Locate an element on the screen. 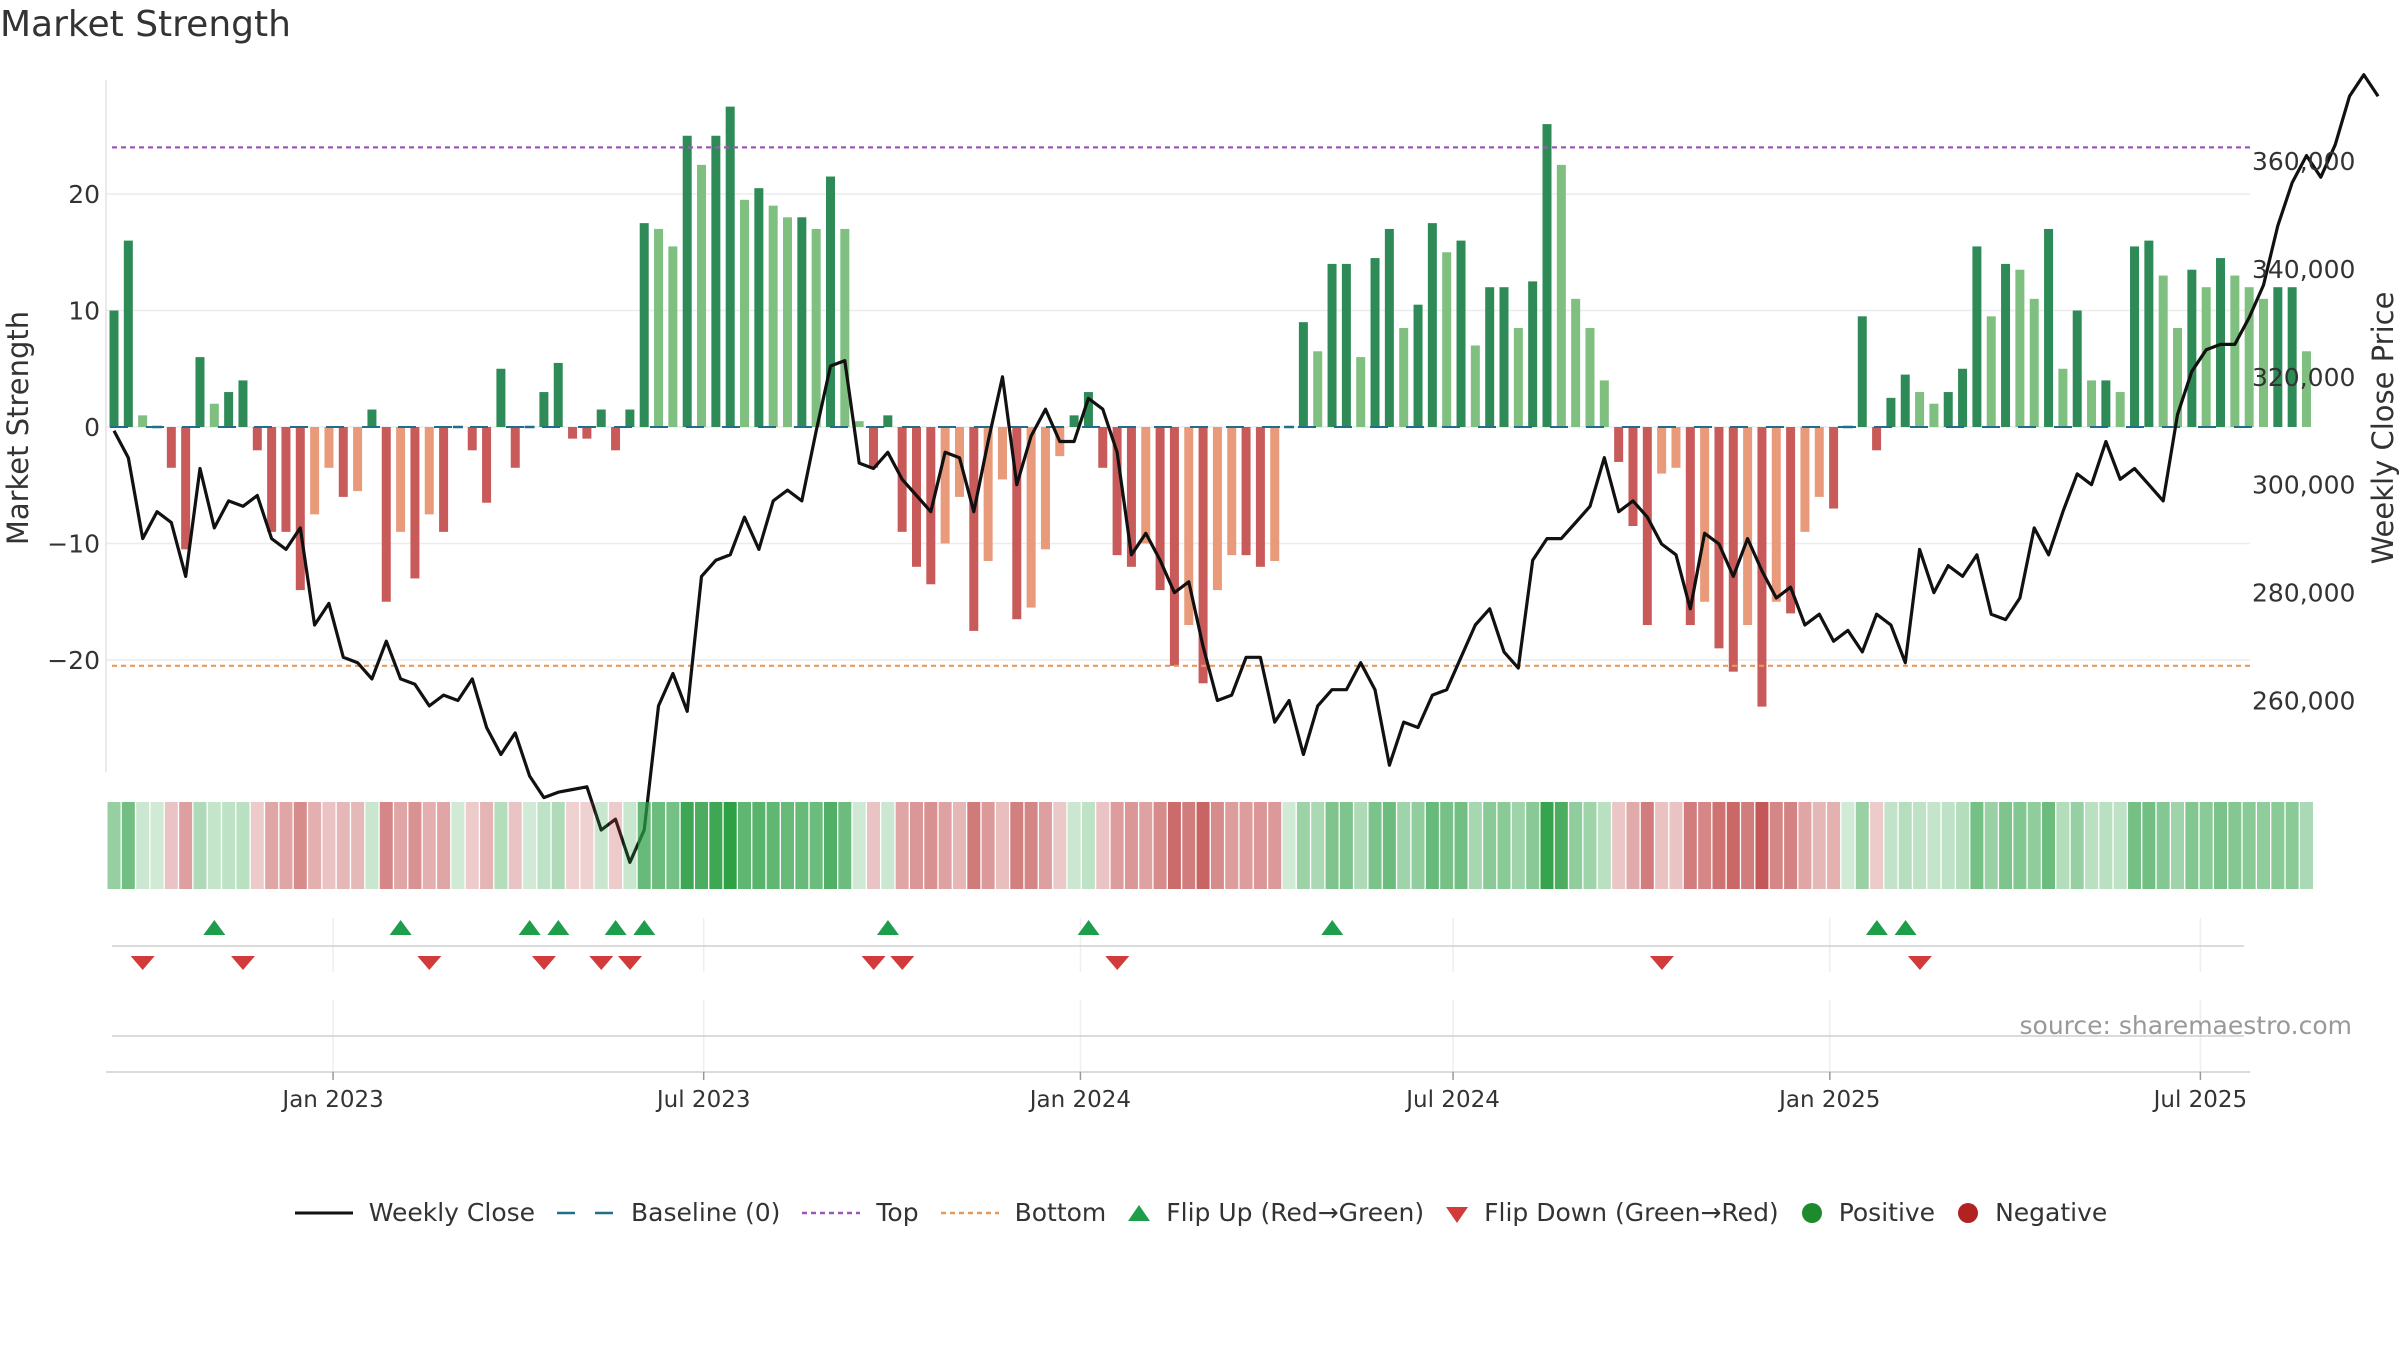  legend-item: Flip Down (Green→Red) is located at coordinates (1611, 1212).